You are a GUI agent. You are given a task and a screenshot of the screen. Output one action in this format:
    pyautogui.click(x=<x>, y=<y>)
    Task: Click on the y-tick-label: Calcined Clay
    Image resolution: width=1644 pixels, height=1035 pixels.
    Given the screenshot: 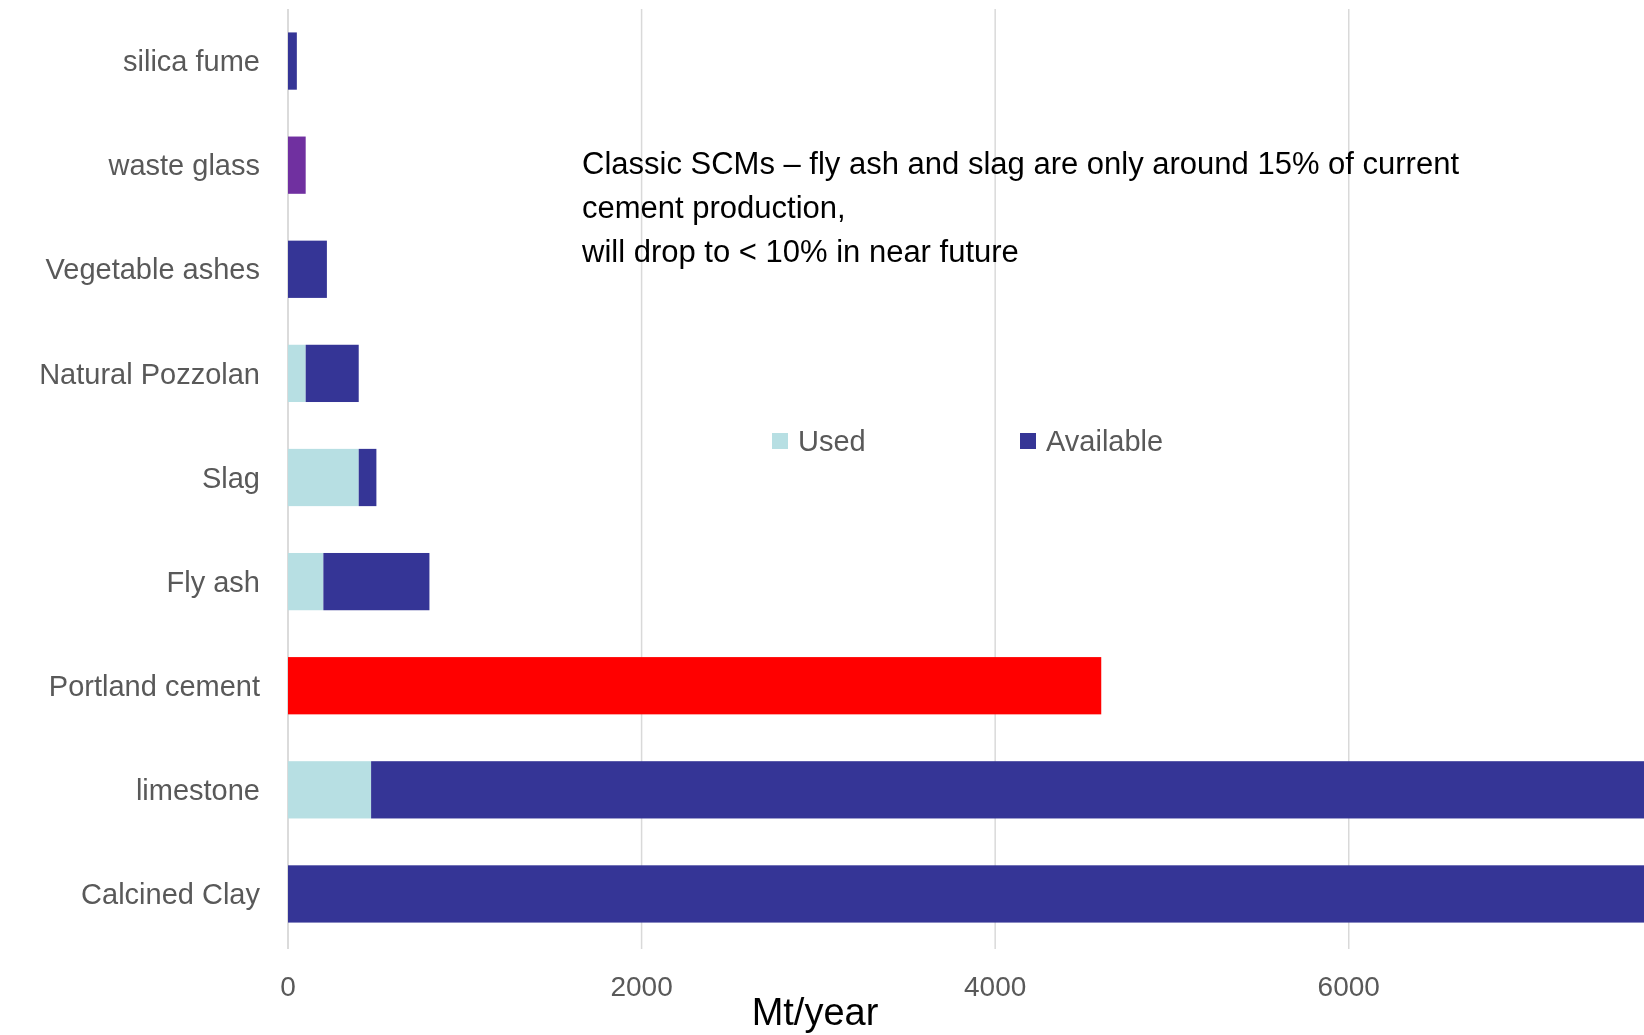 What is the action you would take?
    pyautogui.click(x=171, y=894)
    